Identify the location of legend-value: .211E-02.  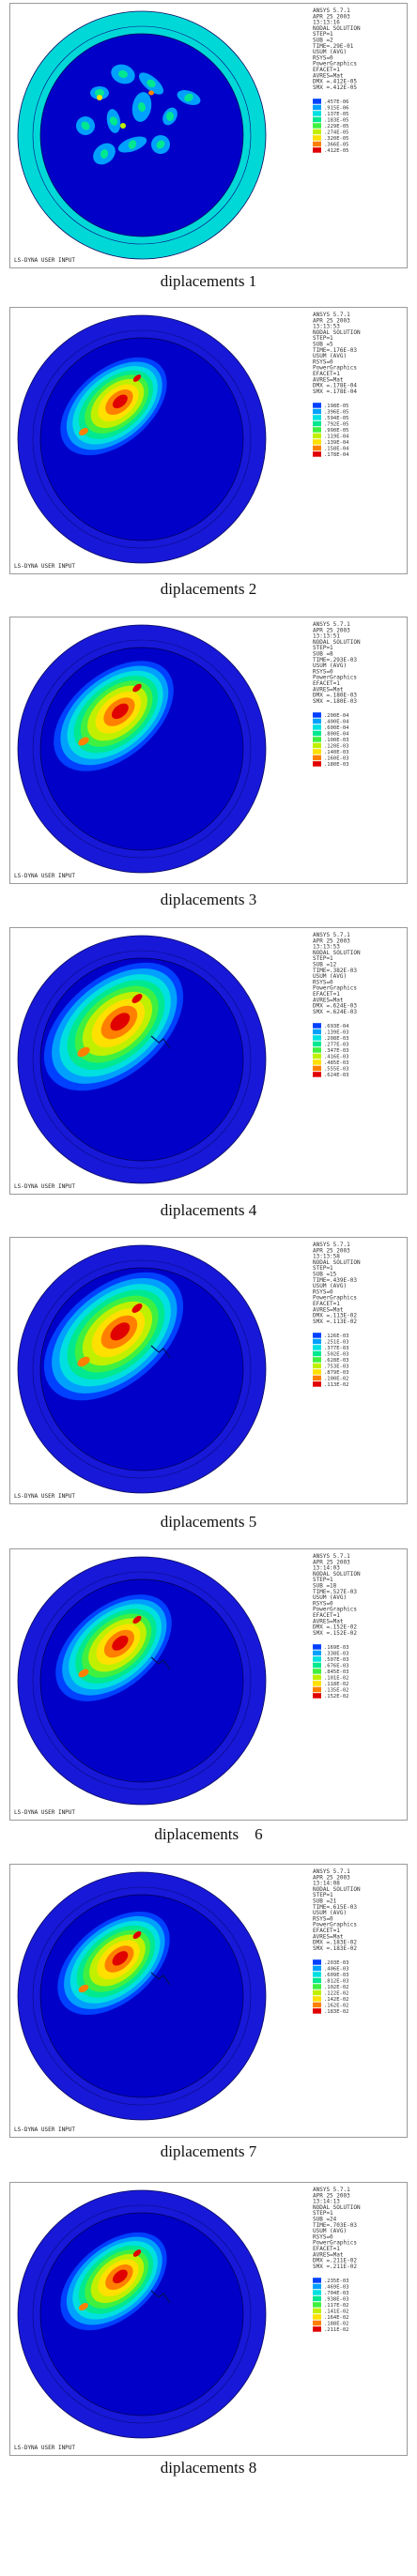
(336, 2330).